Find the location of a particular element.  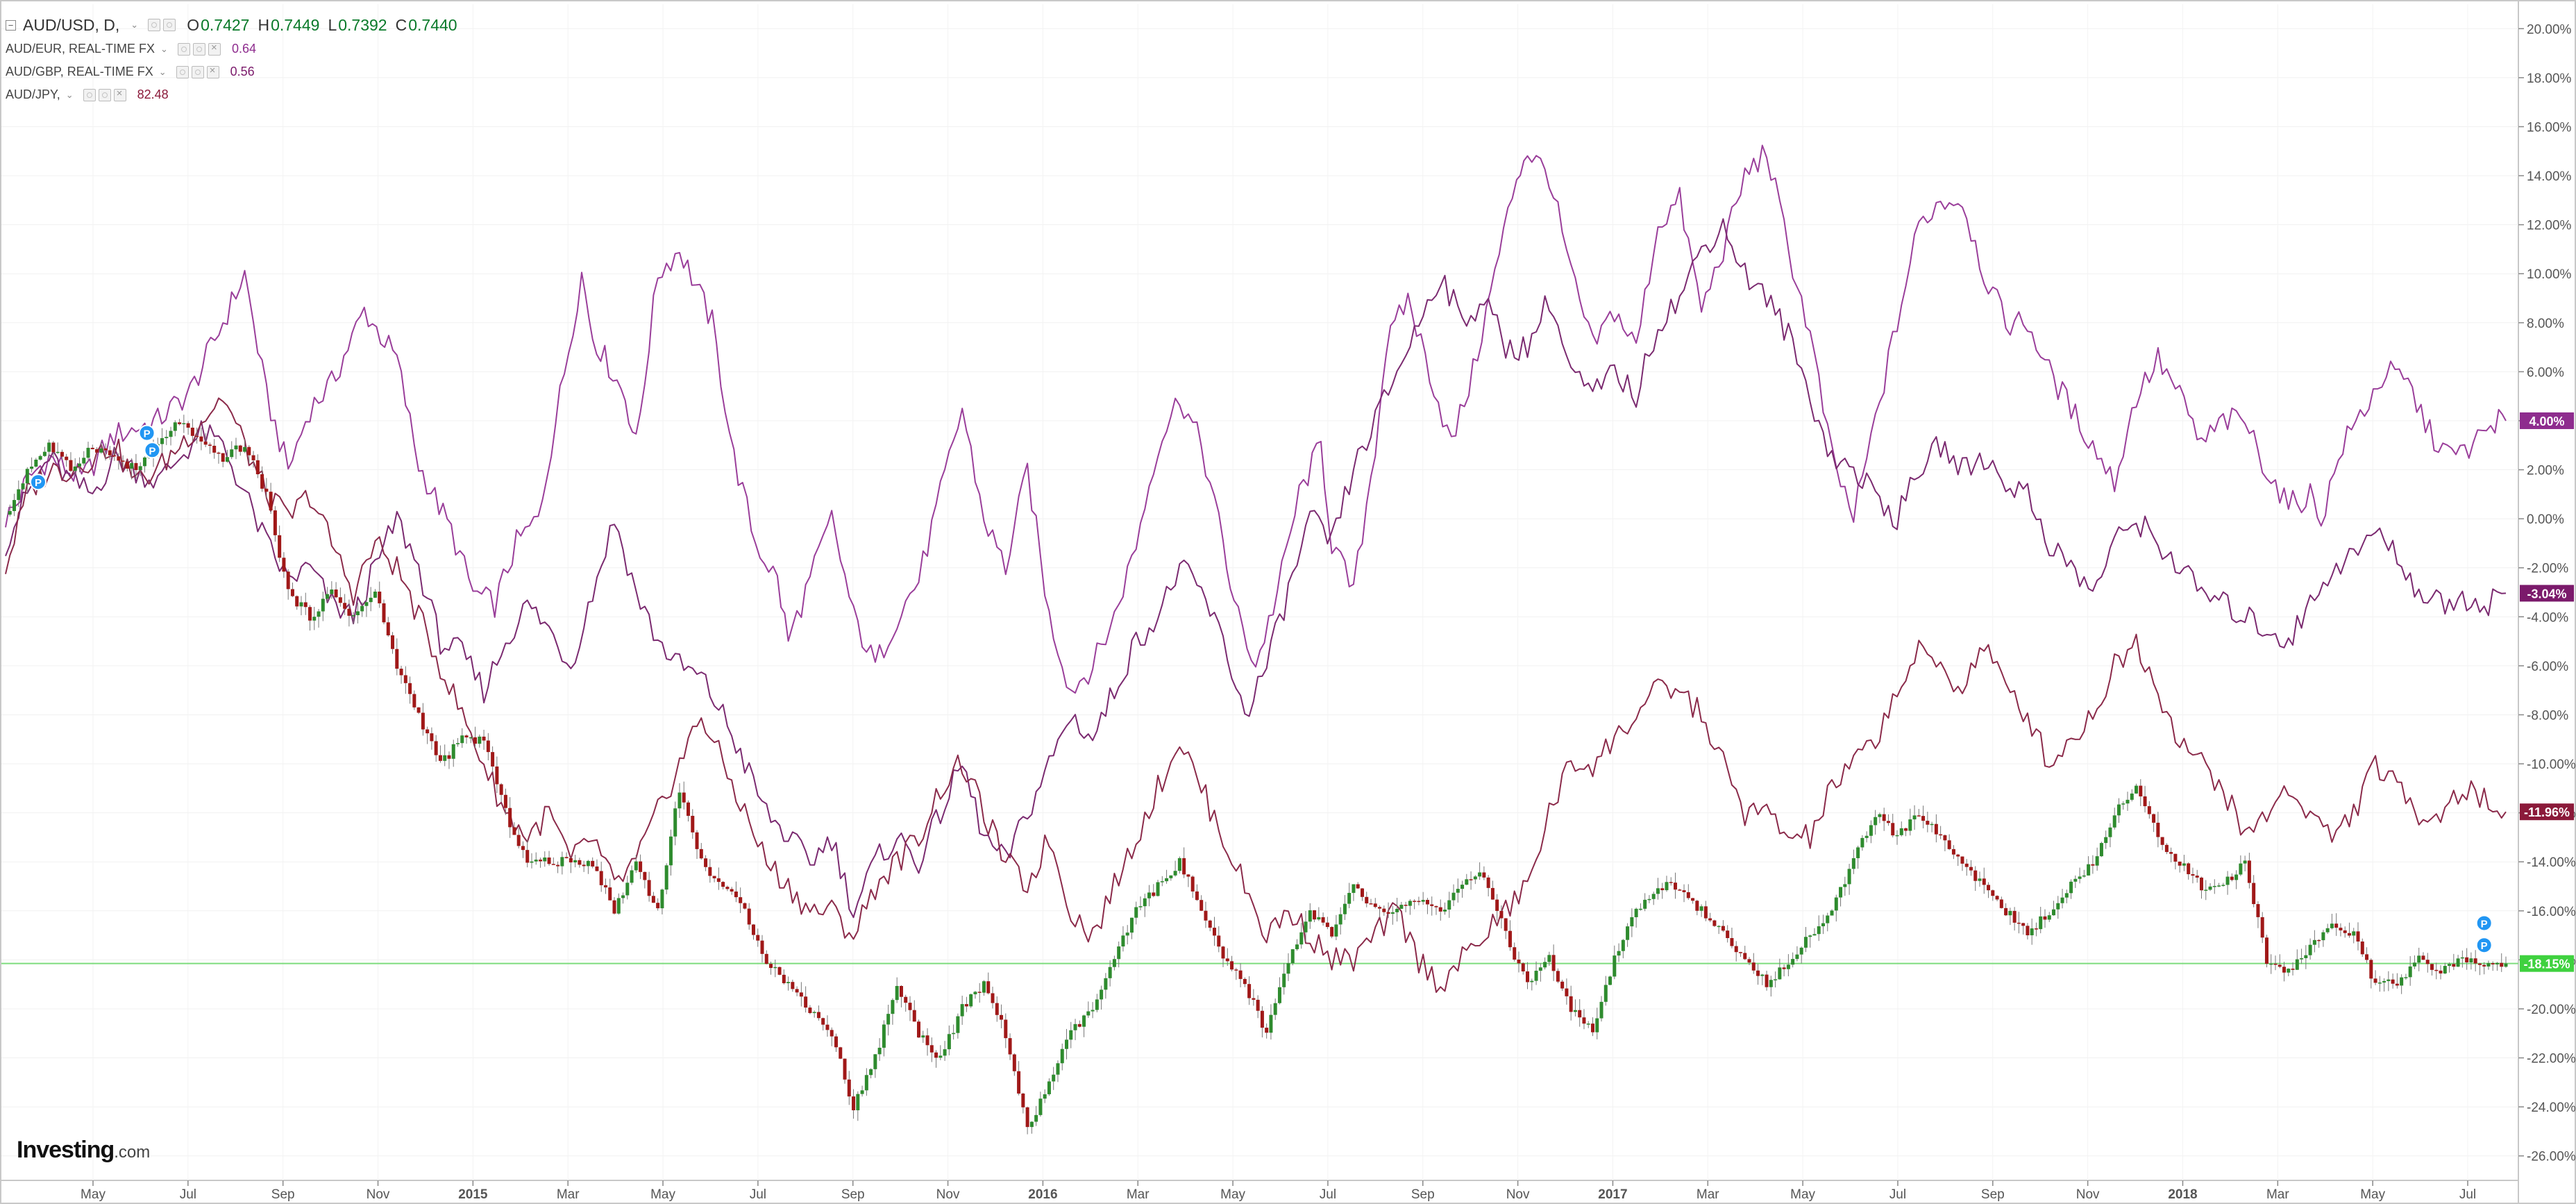

investing-logo: Investing.com is located at coordinates (83, 1150).